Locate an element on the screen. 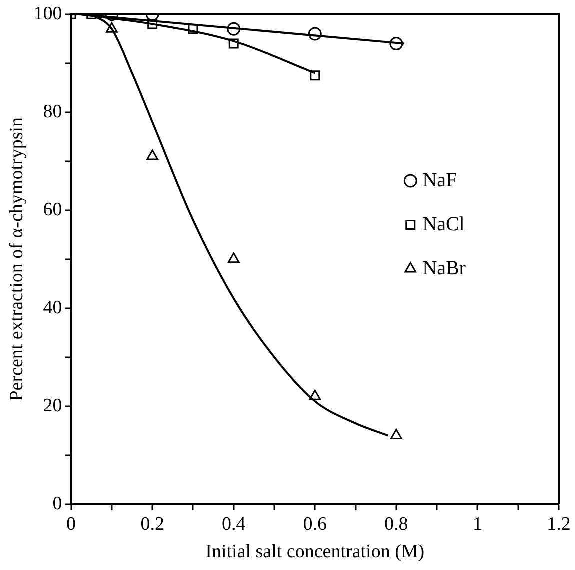 This screenshot has width=575, height=570. y-tick-label: 60 is located at coordinates (52, 209).